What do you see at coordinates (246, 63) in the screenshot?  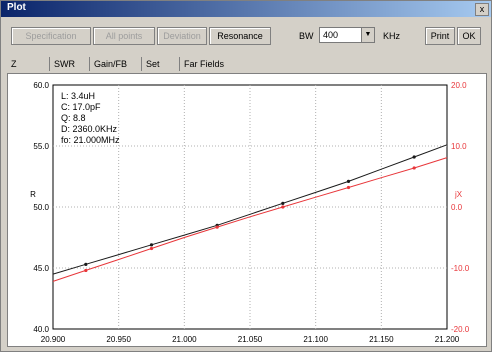 I see `tab-bar: Z SWR Gain/FB Set Far Fields` at bounding box center [246, 63].